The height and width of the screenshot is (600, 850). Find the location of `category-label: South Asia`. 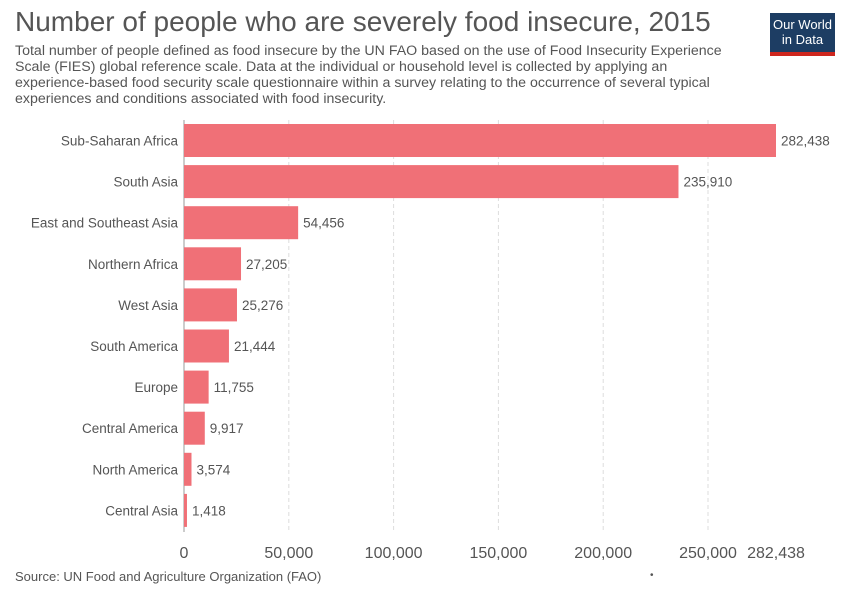

category-label: South Asia is located at coordinates (145, 182).